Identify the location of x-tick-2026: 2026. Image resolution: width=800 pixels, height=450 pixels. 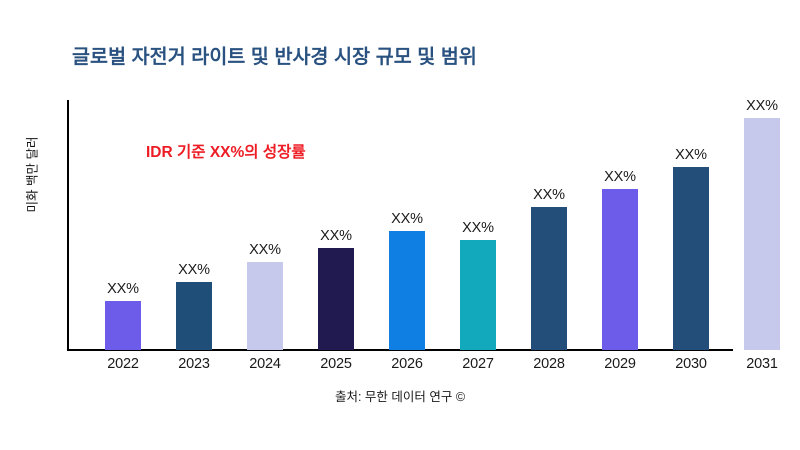
(407, 364).